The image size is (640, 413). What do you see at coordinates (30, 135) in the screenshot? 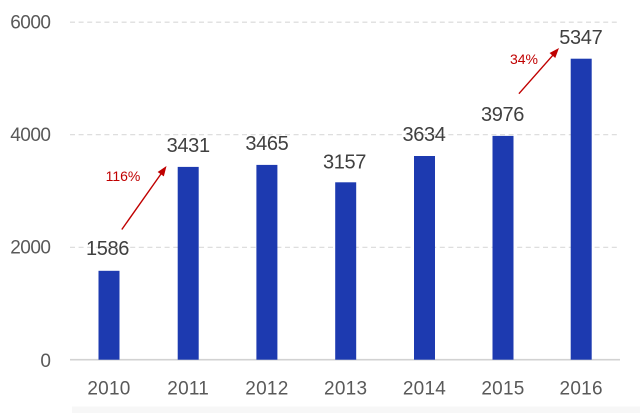
I see `svg-text: 4000` at bounding box center [30, 135].